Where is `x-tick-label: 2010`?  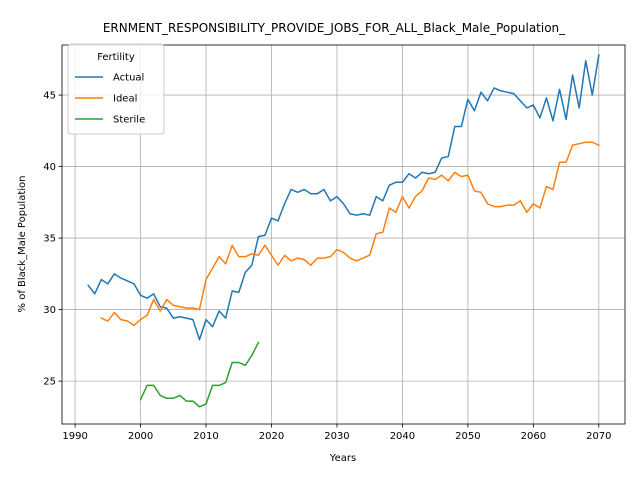 x-tick-label: 2010 is located at coordinates (205, 436).